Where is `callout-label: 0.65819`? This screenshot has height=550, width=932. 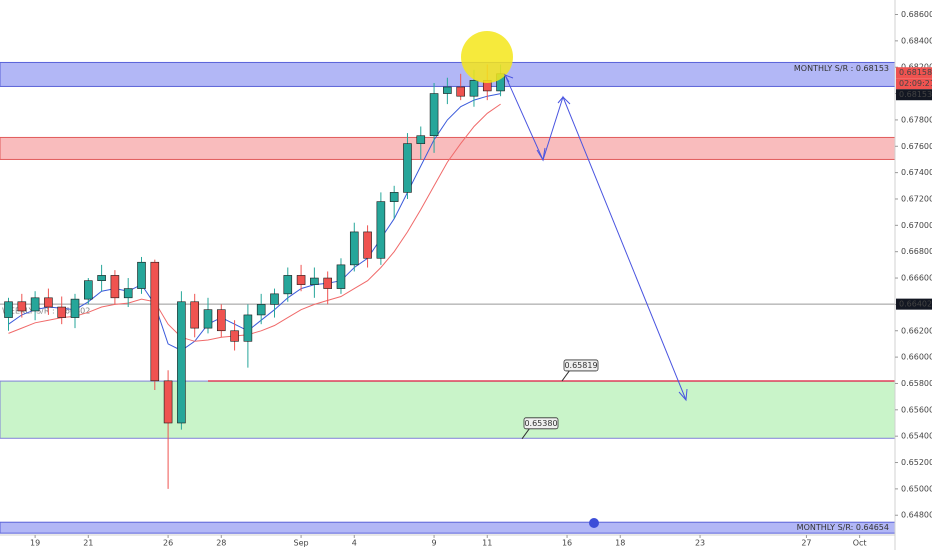
callout-label: 0.65819 is located at coordinates (580, 365).